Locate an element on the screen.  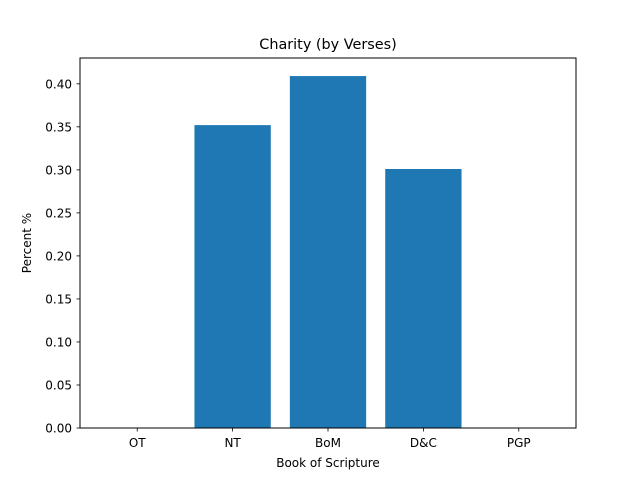
y-tick-label: 0.25 is located at coordinates (58, 213).